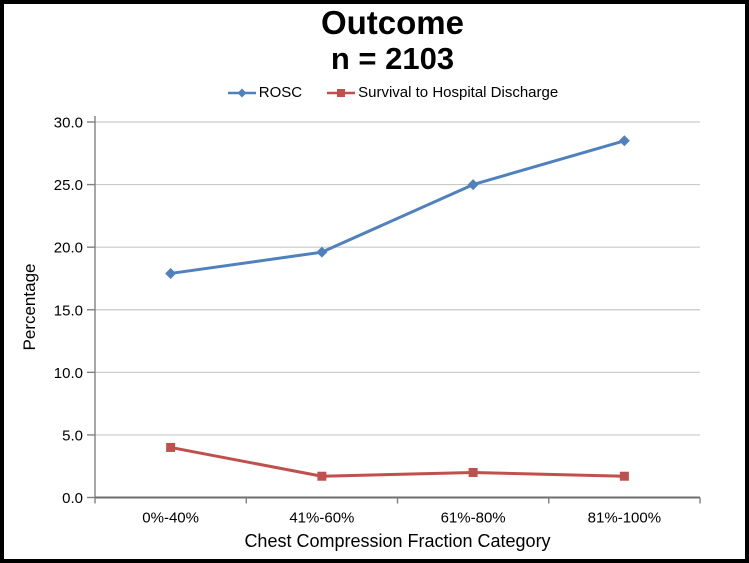 This screenshot has height=563, width=749. What do you see at coordinates (392, 22) in the screenshot?
I see `chart-title: Outcome` at bounding box center [392, 22].